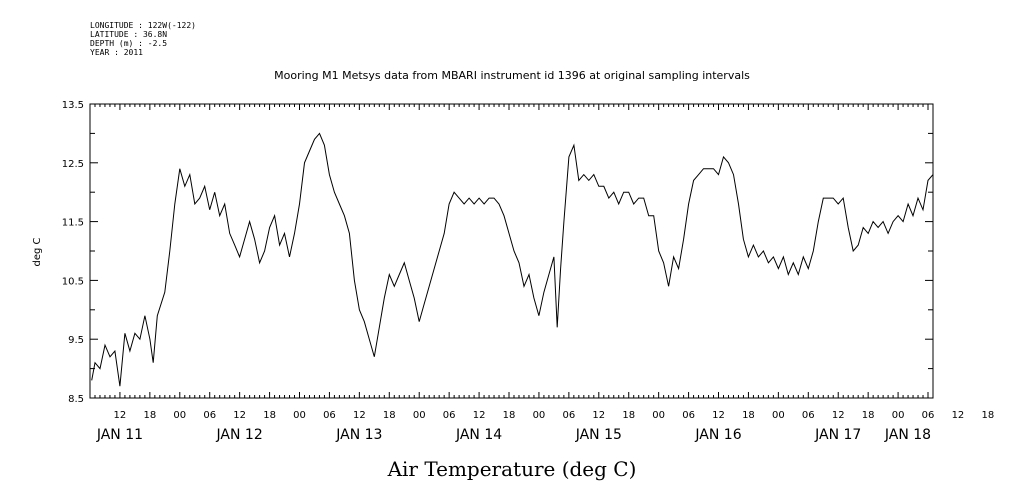 This screenshot has width=1009, height=504. What do you see at coordinates (73, 281) in the screenshot?
I see `y-tick-label: 10.5` at bounding box center [73, 281].